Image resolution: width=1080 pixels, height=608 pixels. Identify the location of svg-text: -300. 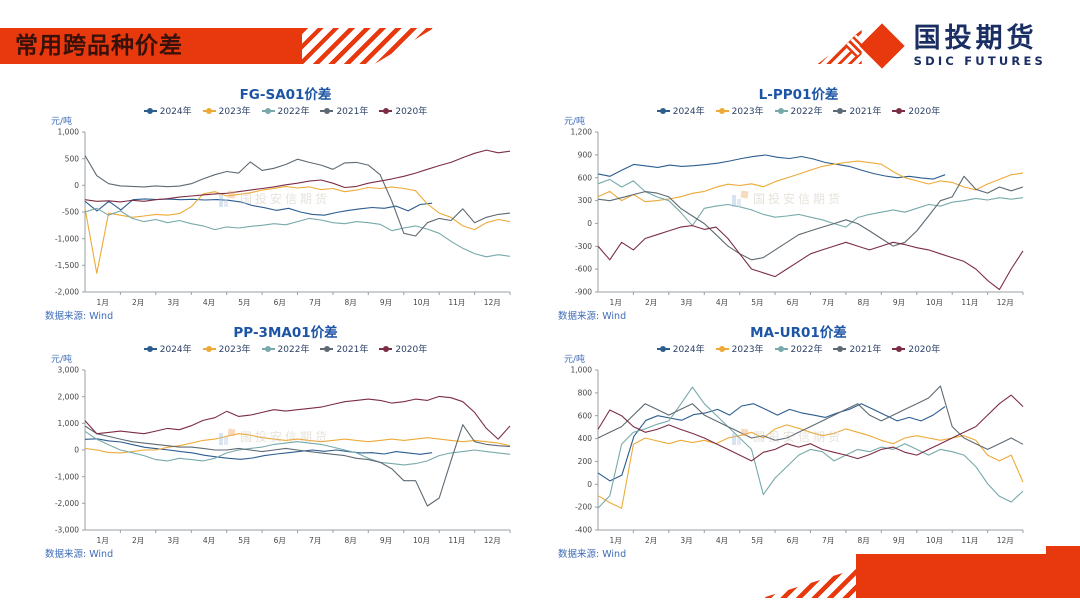
(583, 246).